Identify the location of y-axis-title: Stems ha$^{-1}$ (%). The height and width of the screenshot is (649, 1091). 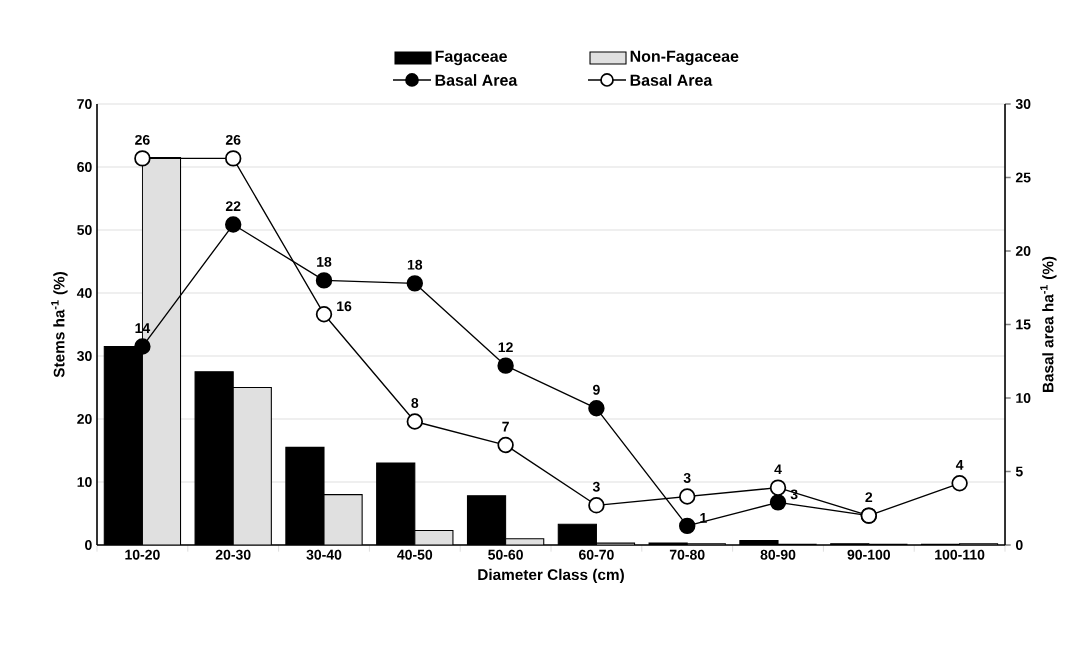
(59, 325).